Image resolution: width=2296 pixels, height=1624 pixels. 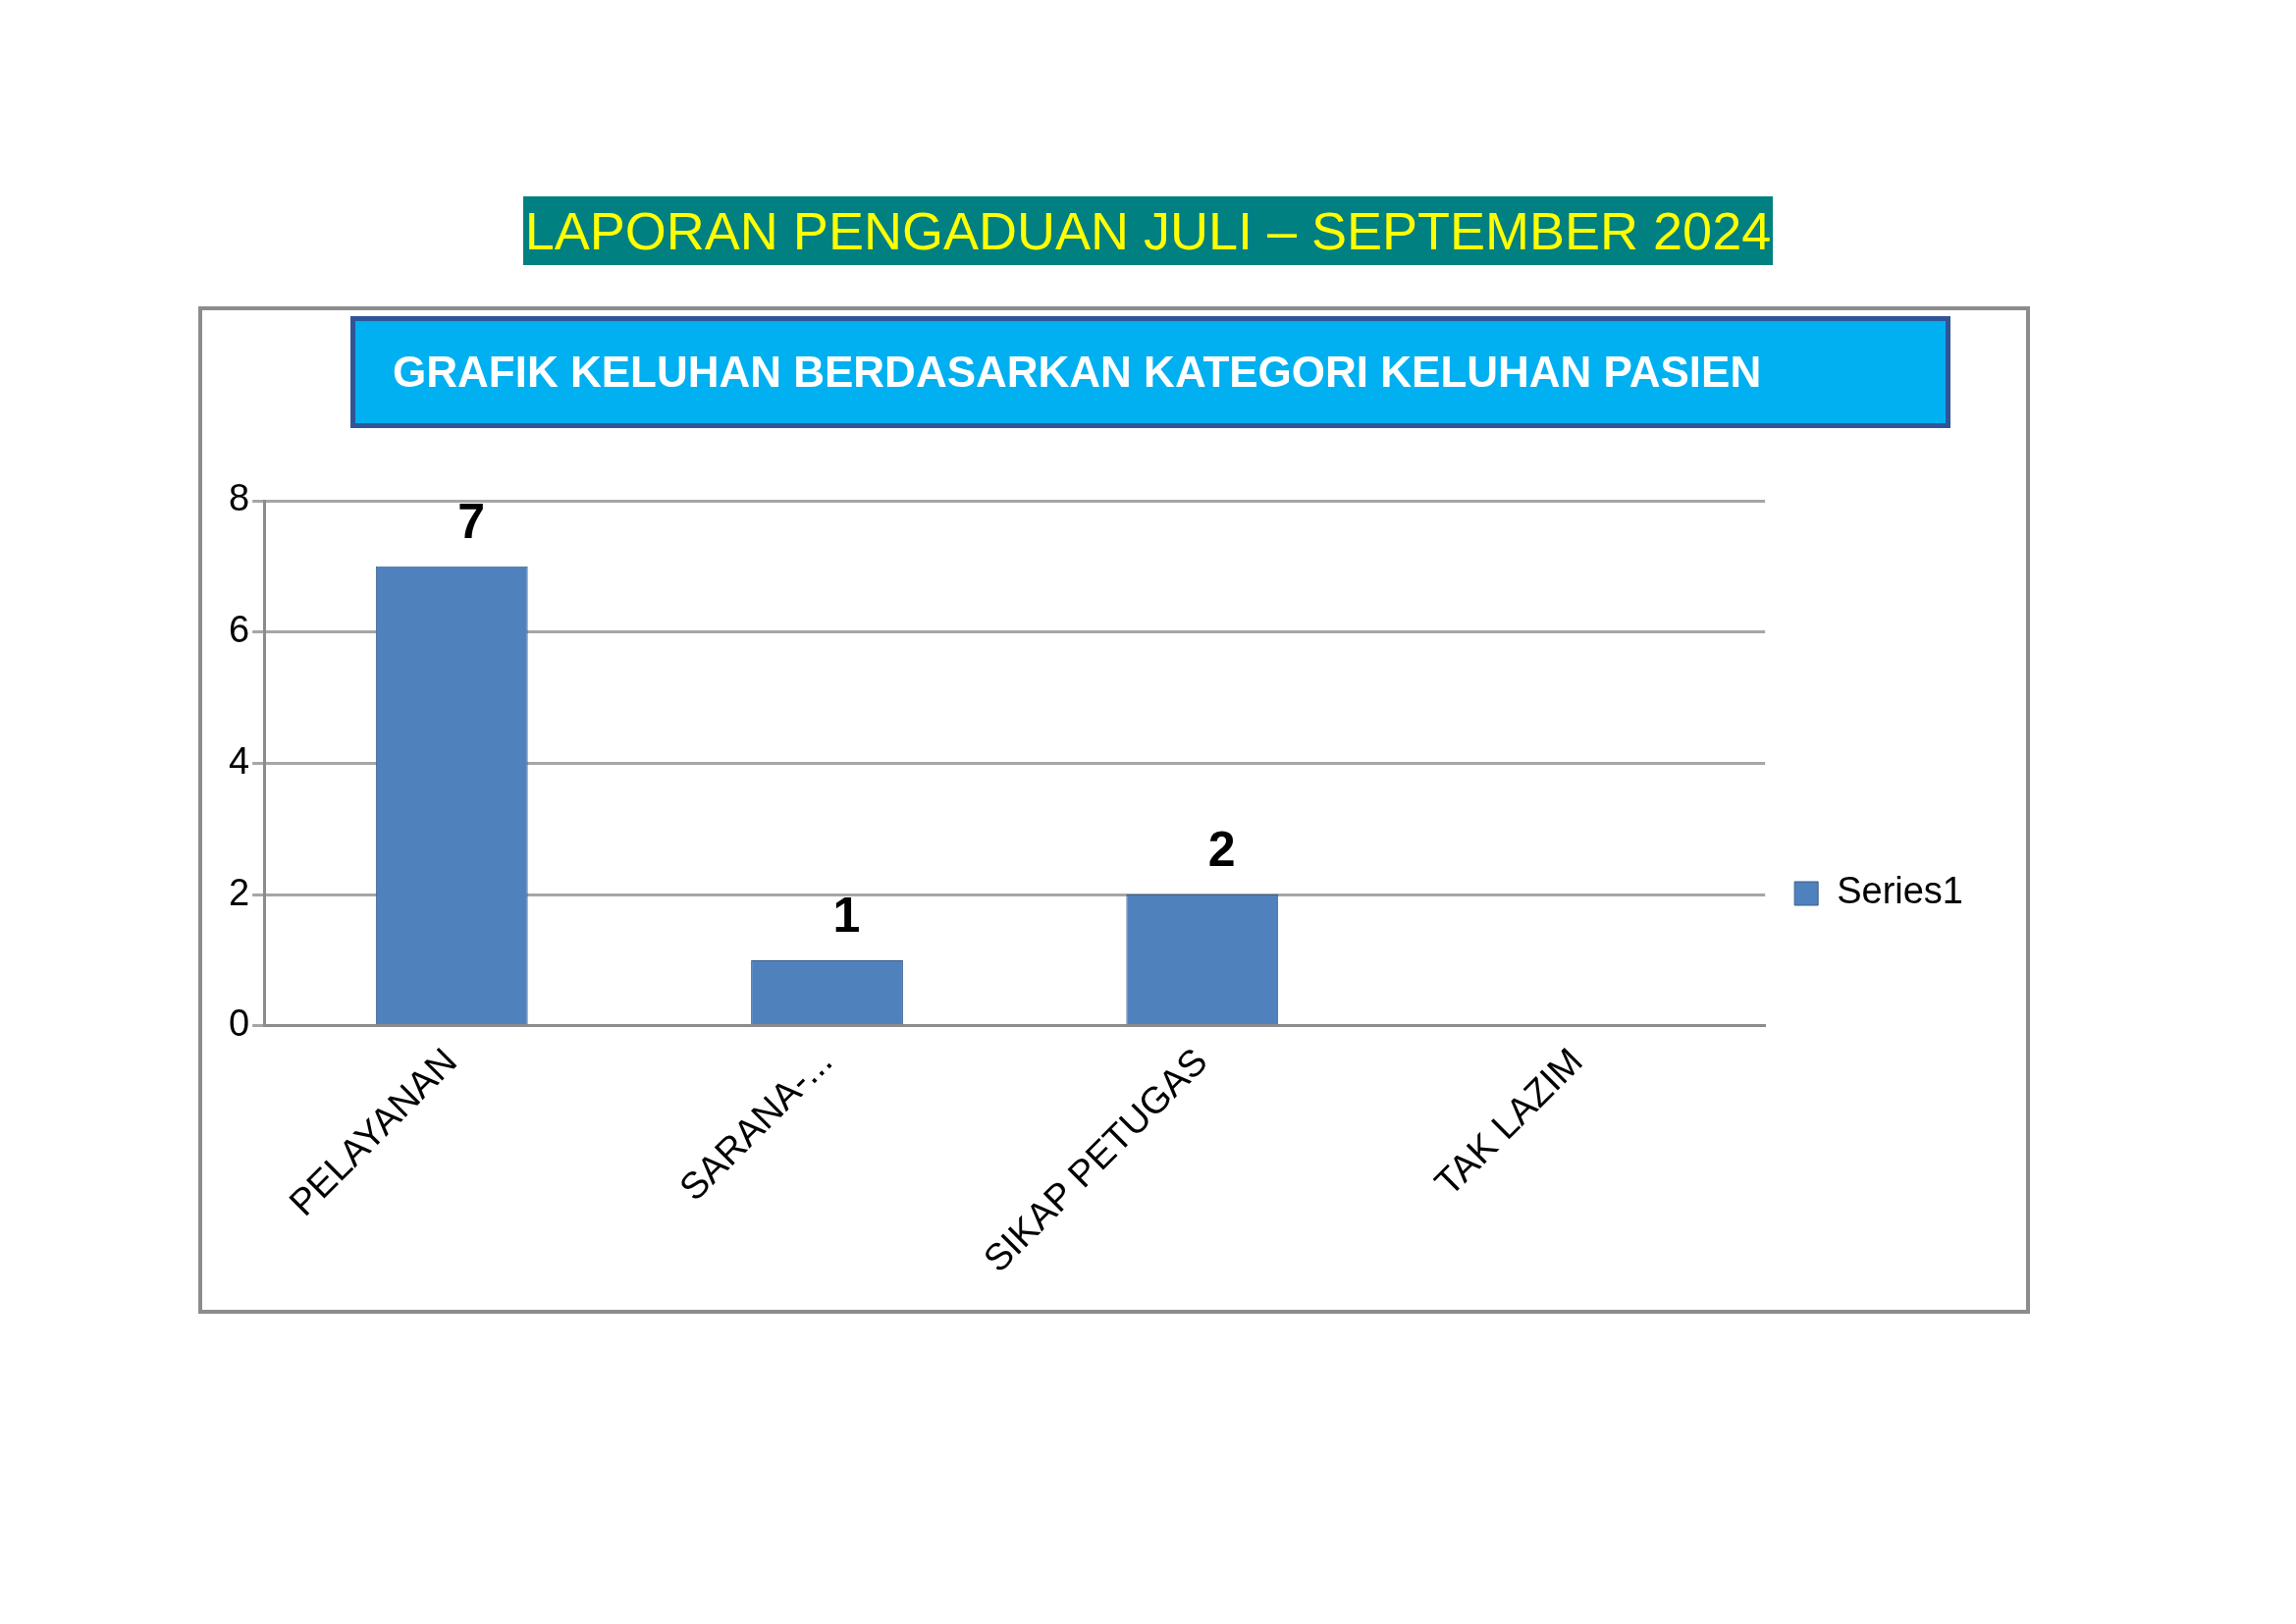 What do you see at coordinates (239, 760) in the screenshot?
I see `y-tick-label: 4` at bounding box center [239, 760].